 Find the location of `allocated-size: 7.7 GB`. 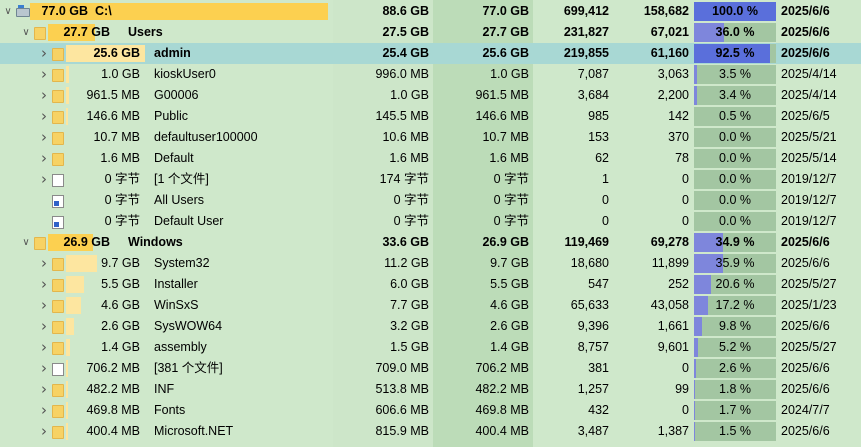

allocated-size: 7.7 GB is located at coordinates (409, 305).